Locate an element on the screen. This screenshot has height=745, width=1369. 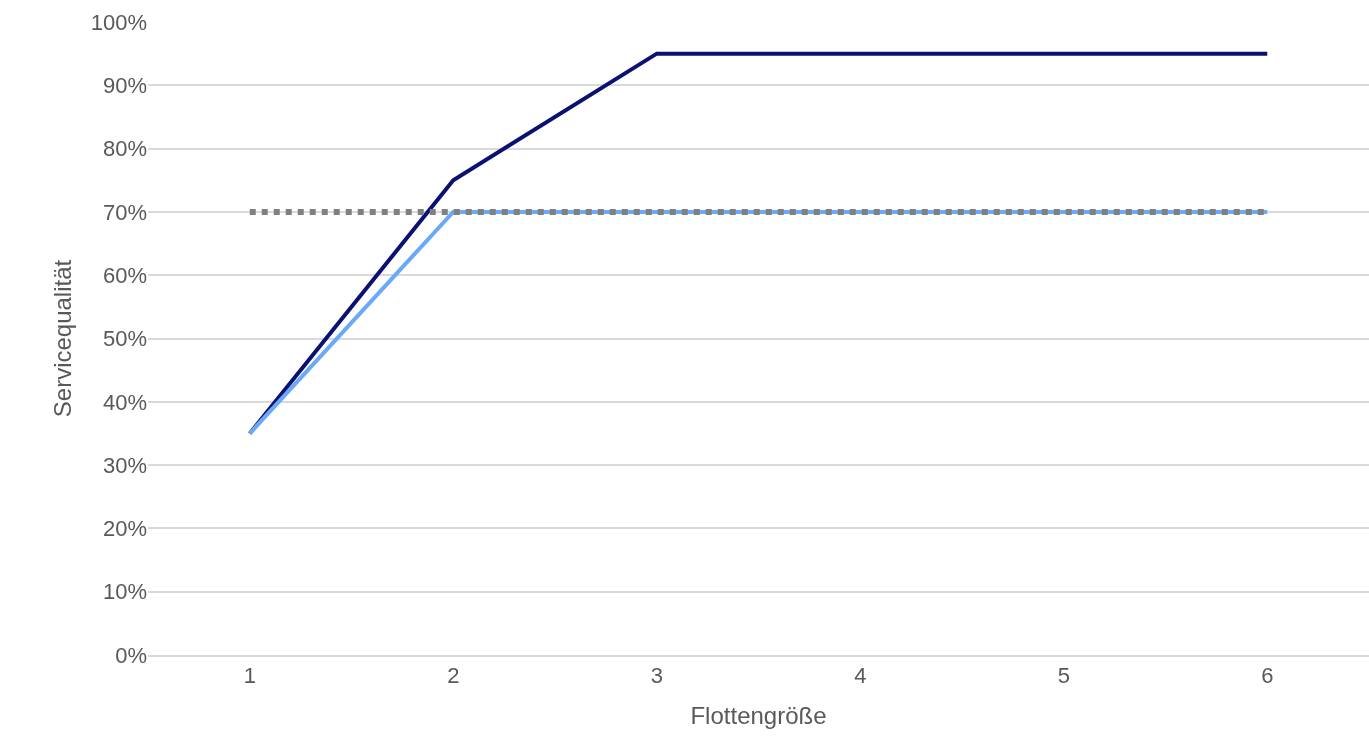
y-axis-title: Servicequalität is located at coordinates (62, 338).